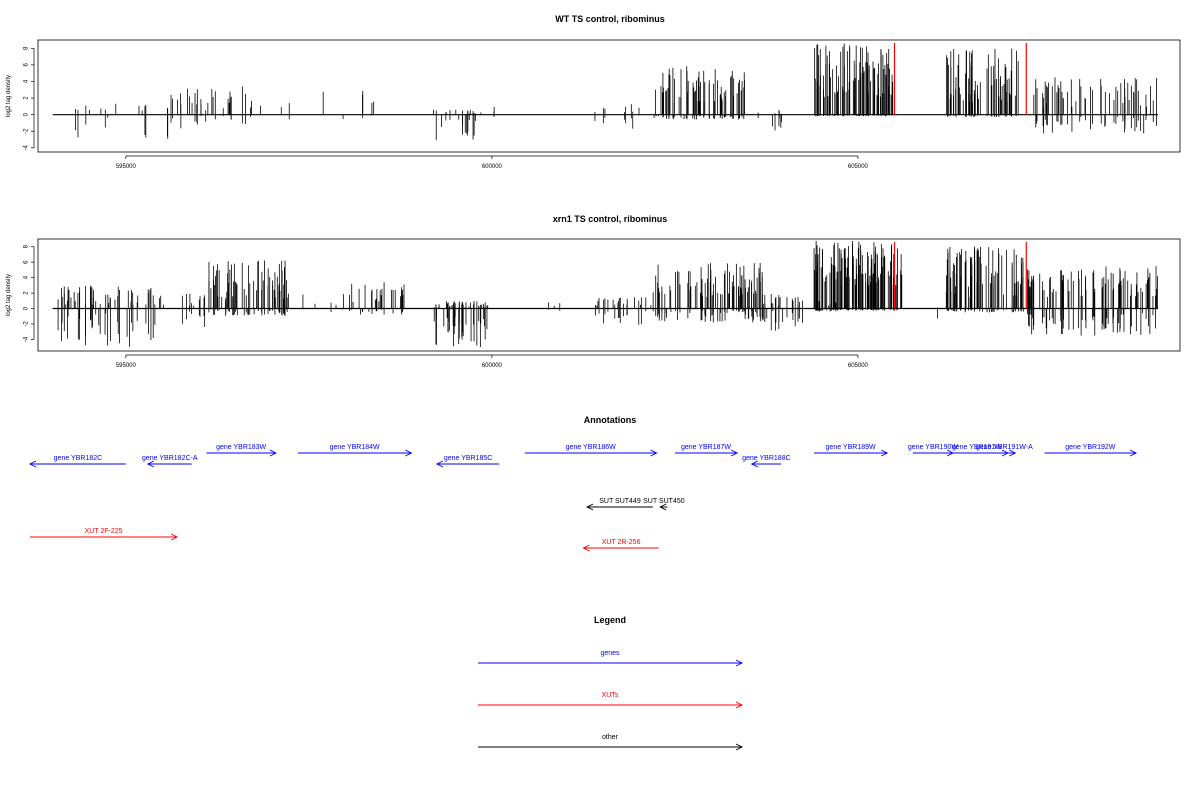 The image size is (1200, 805). I want to click on legend-label: genes, so click(610, 653).